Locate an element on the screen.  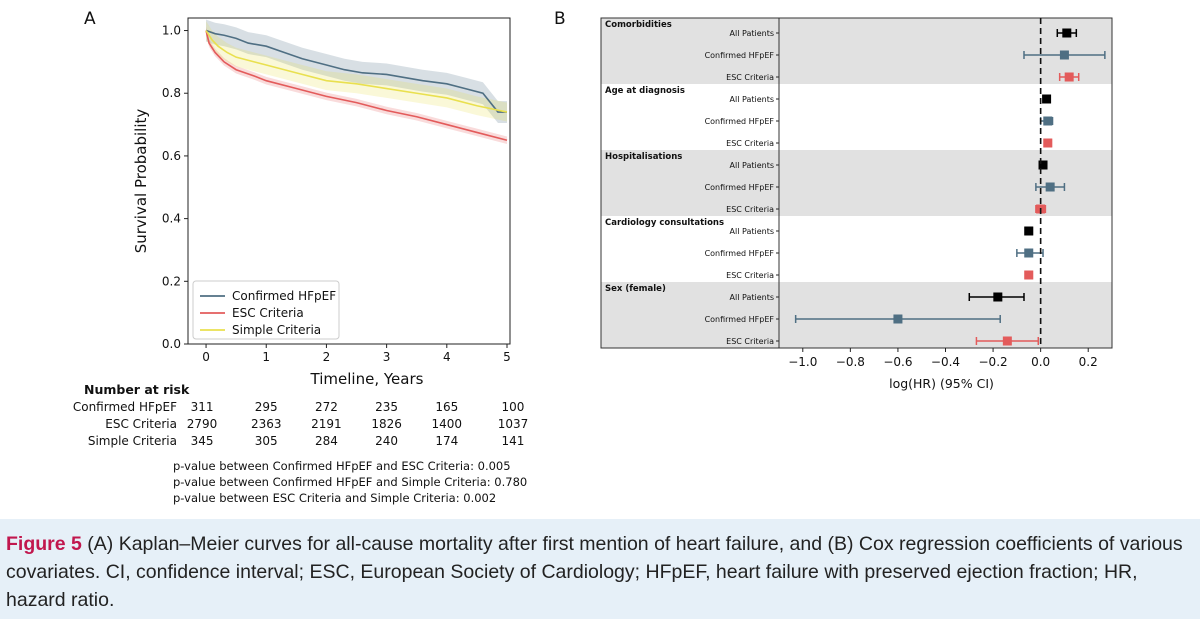
y-axis-label: Survival Probability is located at coordinates (141, 181).